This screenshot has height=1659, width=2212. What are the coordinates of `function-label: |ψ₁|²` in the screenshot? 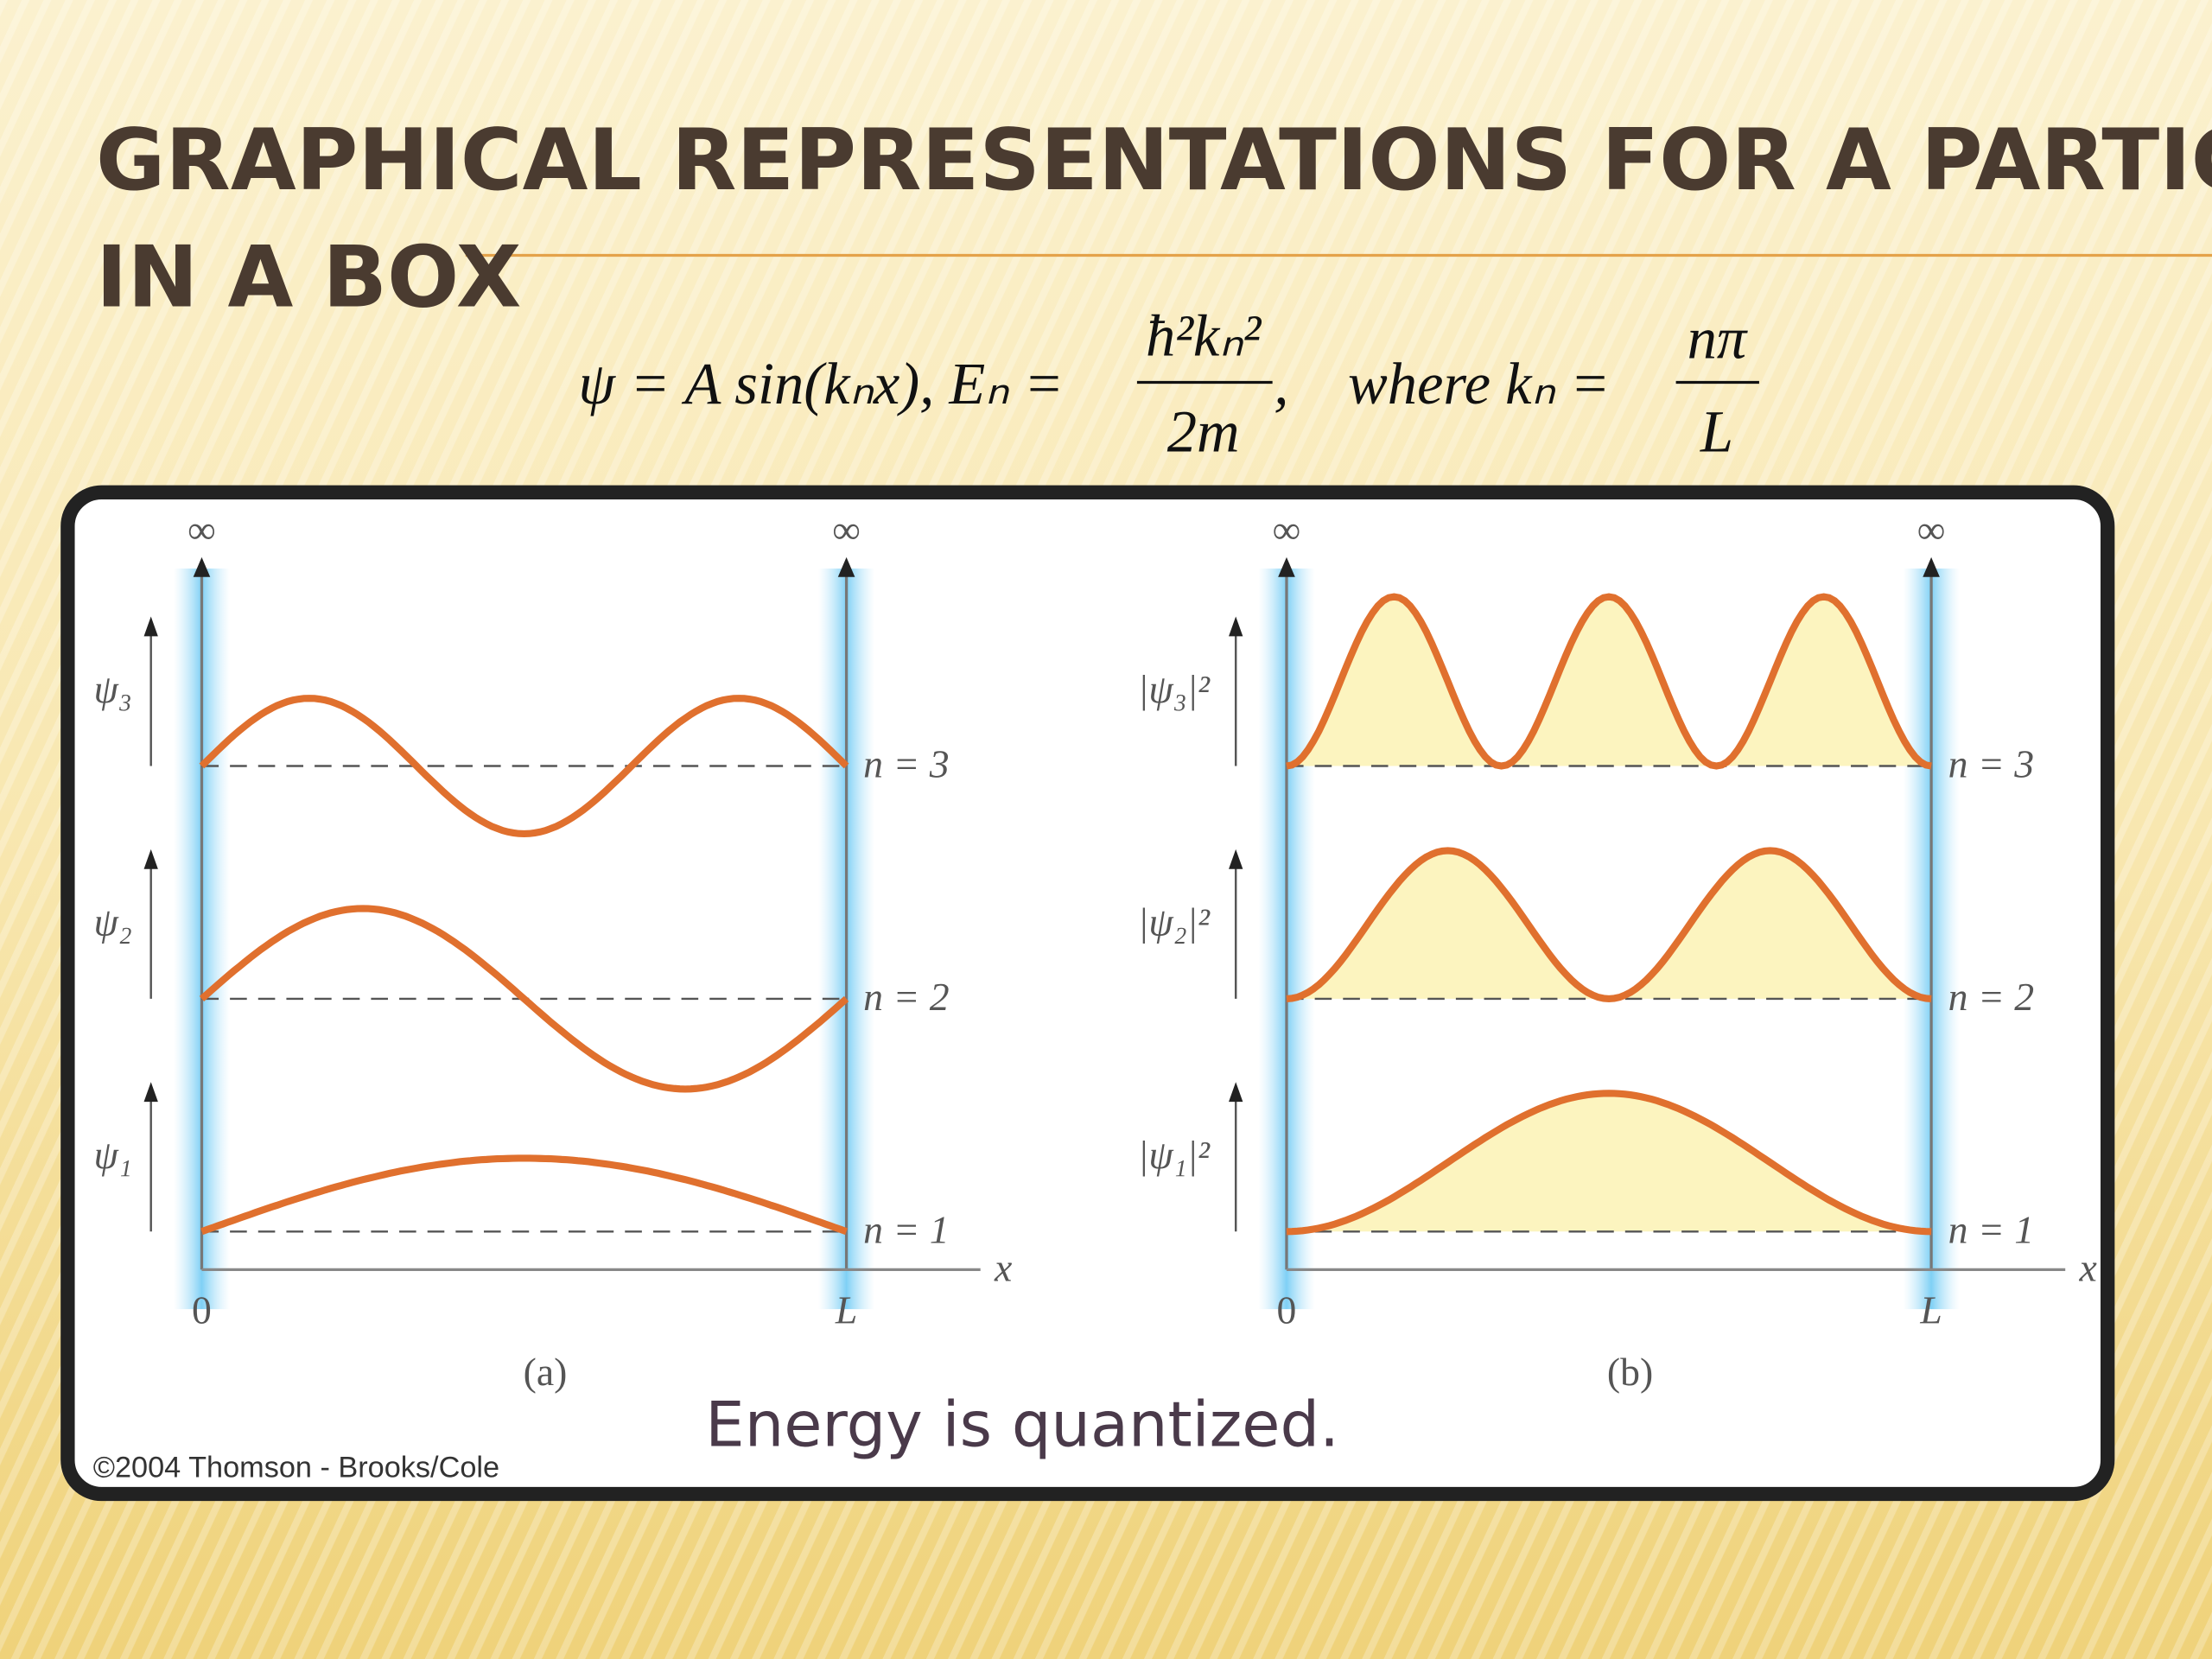 It's located at (1174, 1155).